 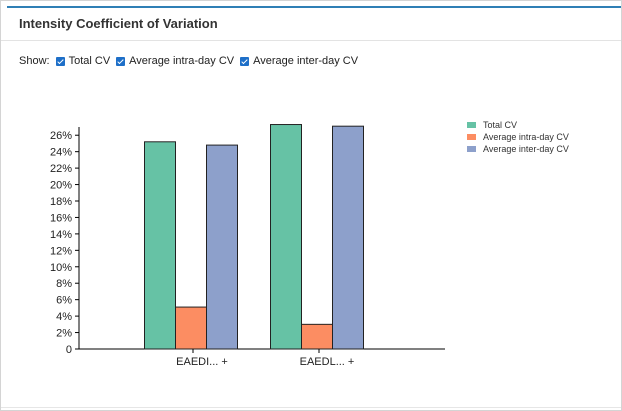 I want to click on panel-bottom-divider, so click(x=311, y=407).